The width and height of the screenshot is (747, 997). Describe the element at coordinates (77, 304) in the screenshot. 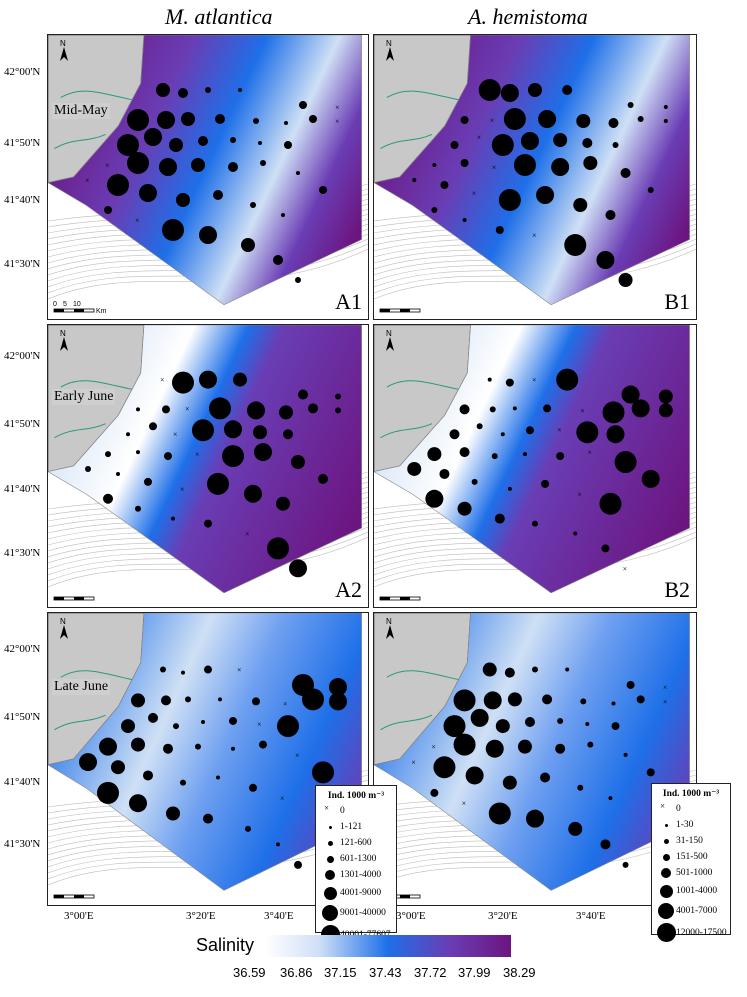

I see `scale-bar-tick: 10` at that location.